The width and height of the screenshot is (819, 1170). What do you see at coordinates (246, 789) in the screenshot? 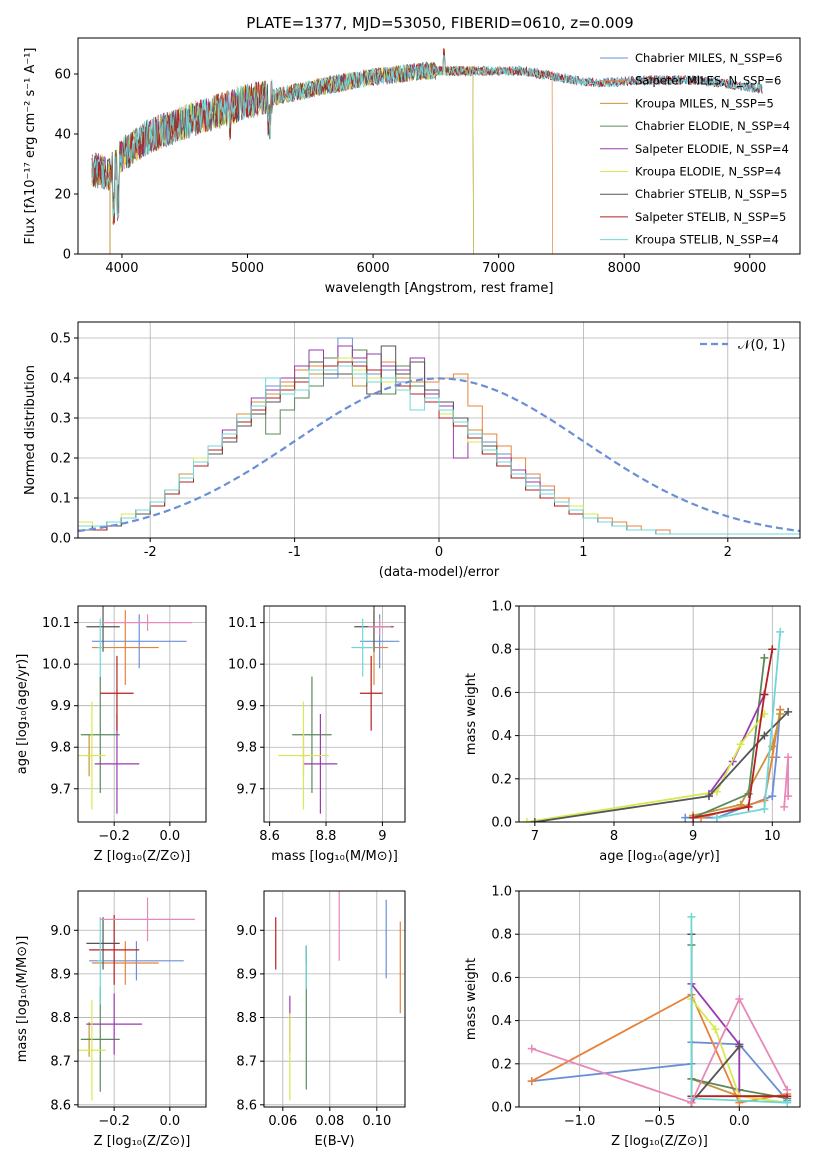
I see `y-tick-label: 9.7` at bounding box center [246, 789].